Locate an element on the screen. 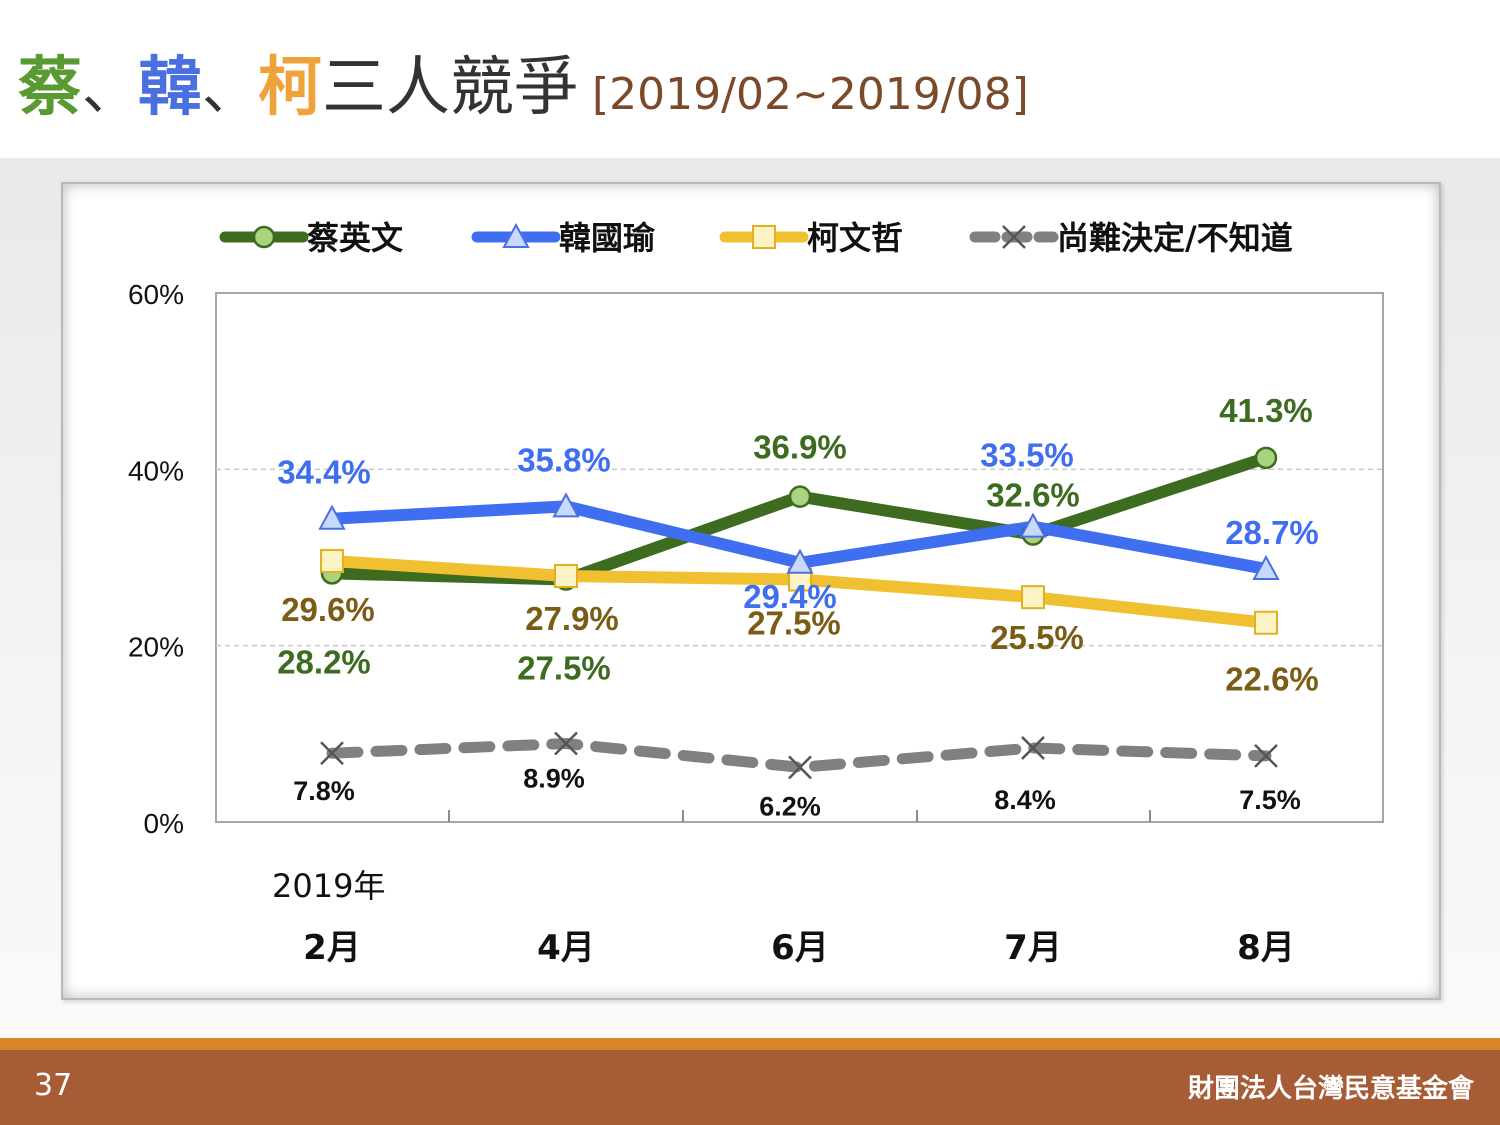 This screenshot has width=1500, height=1125. data-label: 36.9% is located at coordinates (800, 447).